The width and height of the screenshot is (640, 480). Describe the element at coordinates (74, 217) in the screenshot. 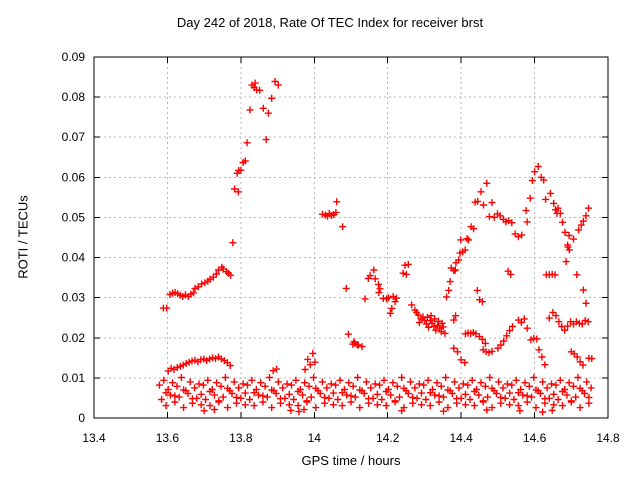

I see `y-tick-label: 0.05` at that location.